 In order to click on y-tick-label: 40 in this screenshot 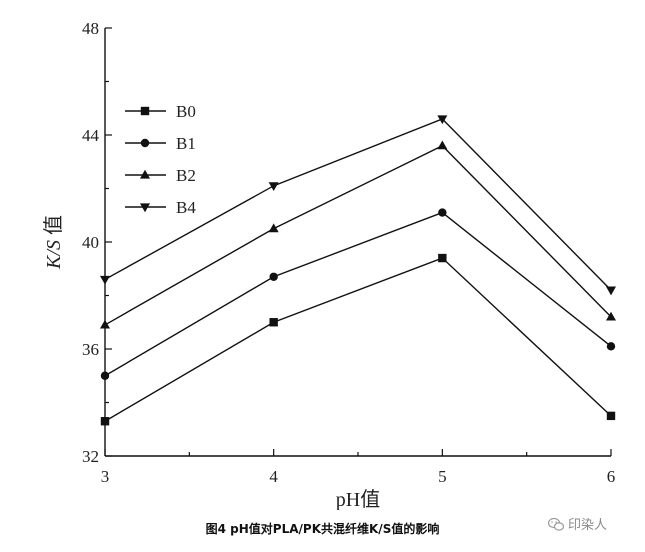, I will do `click(90, 242)`.